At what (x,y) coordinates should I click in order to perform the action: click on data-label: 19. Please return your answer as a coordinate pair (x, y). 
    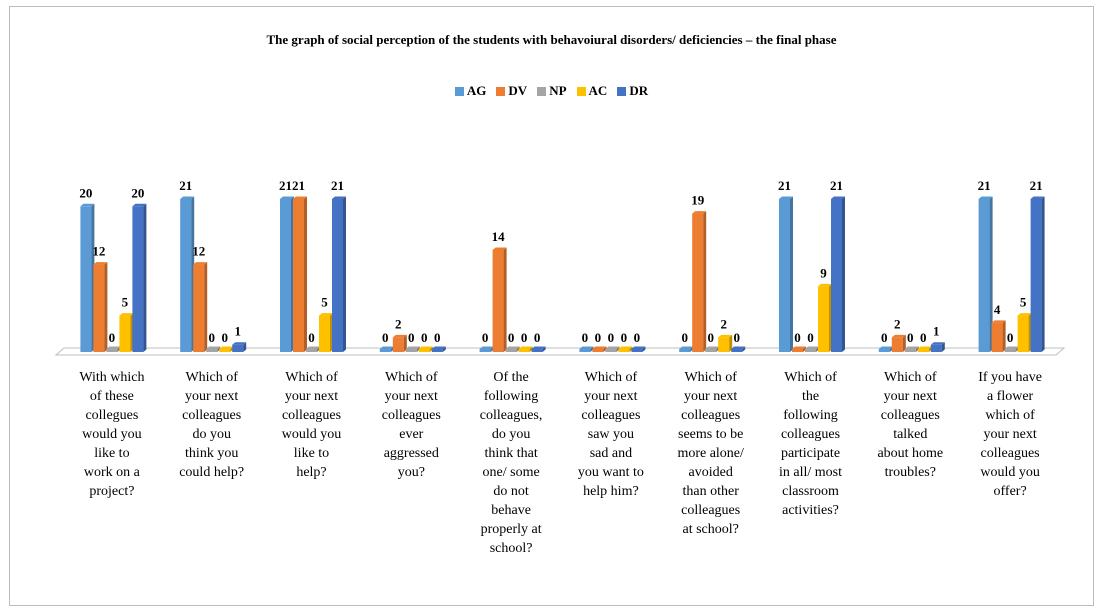
    Looking at the image, I should click on (698, 200).